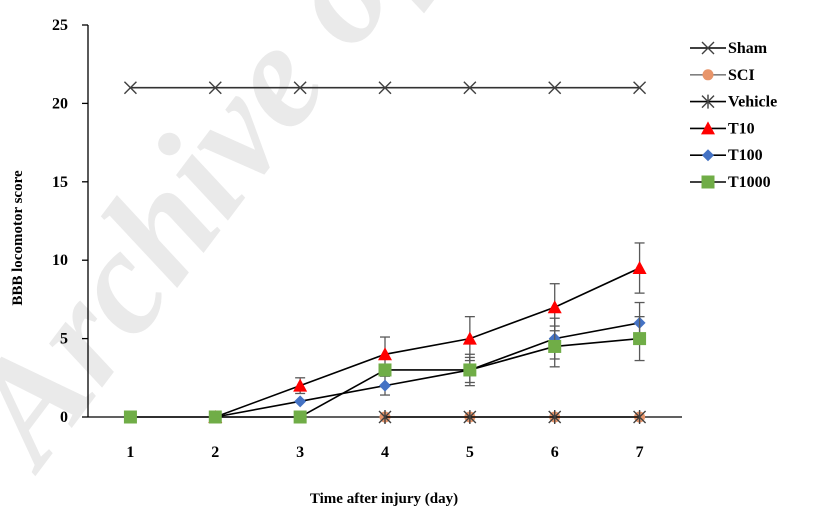 The image size is (829, 510). What do you see at coordinates (749, 182) in the screenshot?
I see `legend-label: T1000` at bounding box center [749, 182].